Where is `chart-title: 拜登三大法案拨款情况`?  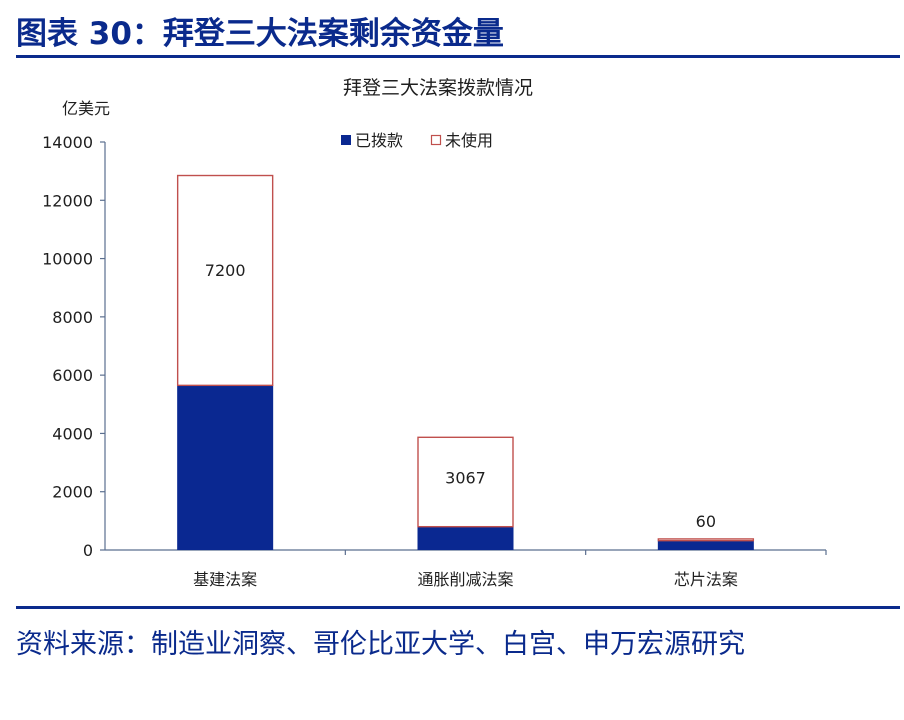 chart-title: 拜登三大法案拨款情况 is located at coordinates (438, 88).